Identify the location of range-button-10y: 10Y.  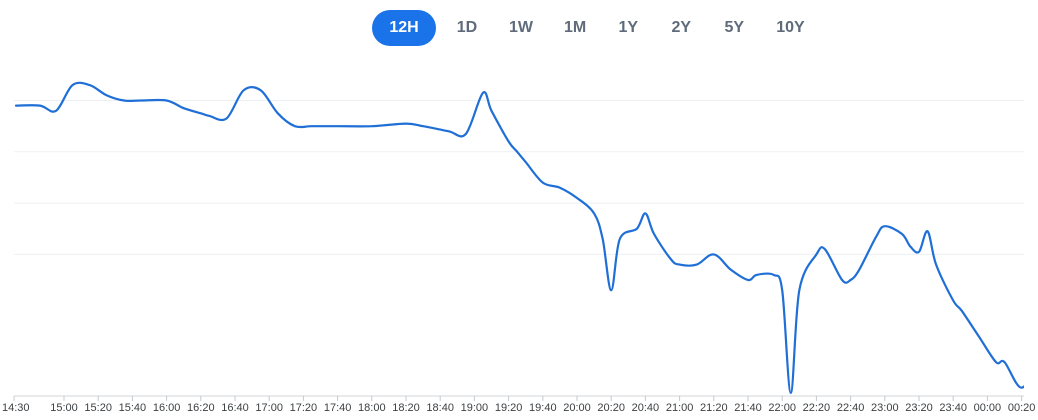
(790, 27).